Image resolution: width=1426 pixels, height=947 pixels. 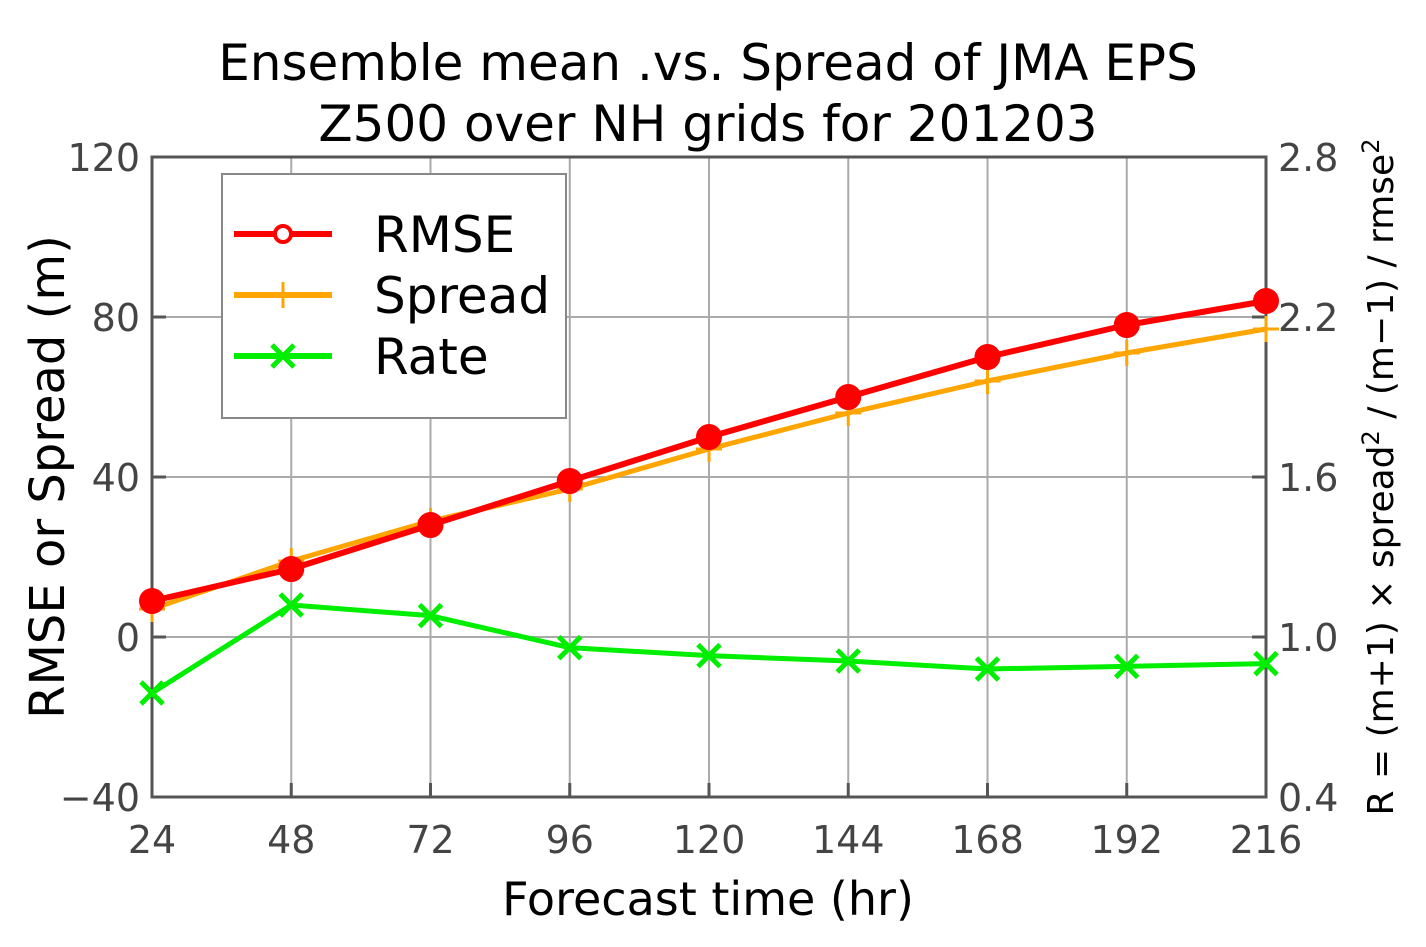 I want to click on x-axis-label: Forecast time (hr), so click(x=708, y=899).